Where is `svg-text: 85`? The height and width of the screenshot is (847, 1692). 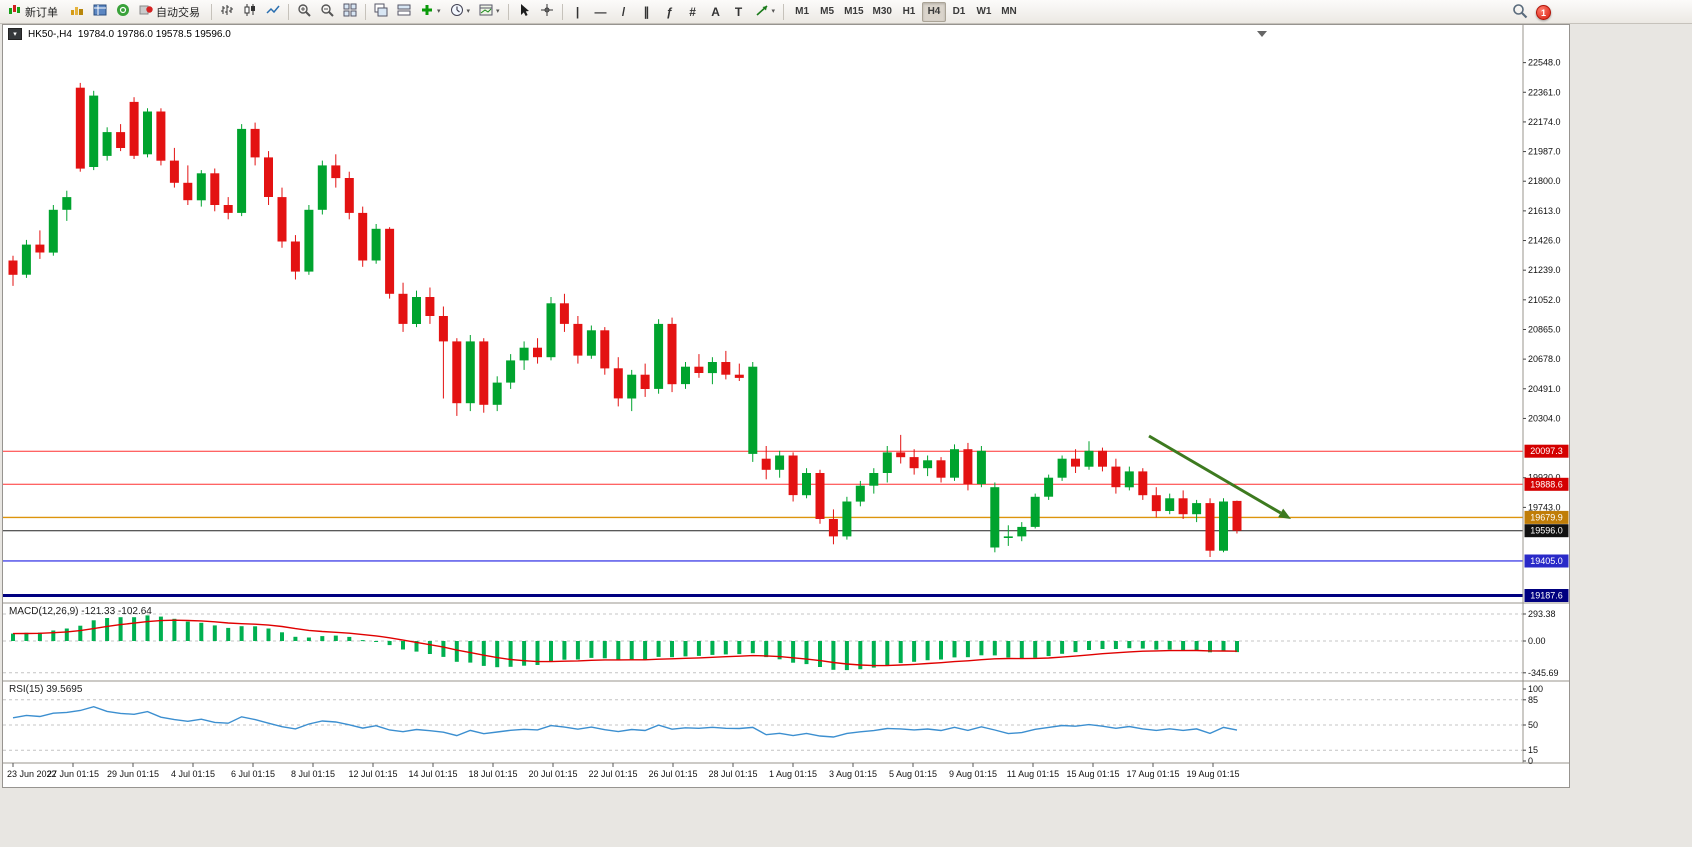
svg-text: 85 is located at coordinates (1533, 700).